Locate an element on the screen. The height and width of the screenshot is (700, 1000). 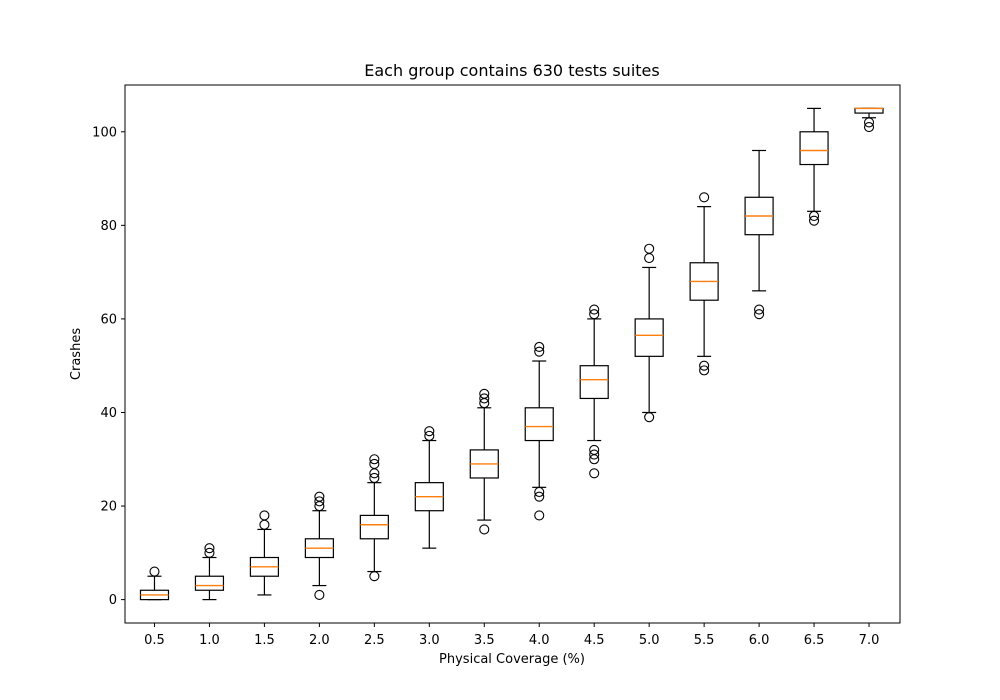
y-tick-label: 100 is located at coordinates (104, 132).